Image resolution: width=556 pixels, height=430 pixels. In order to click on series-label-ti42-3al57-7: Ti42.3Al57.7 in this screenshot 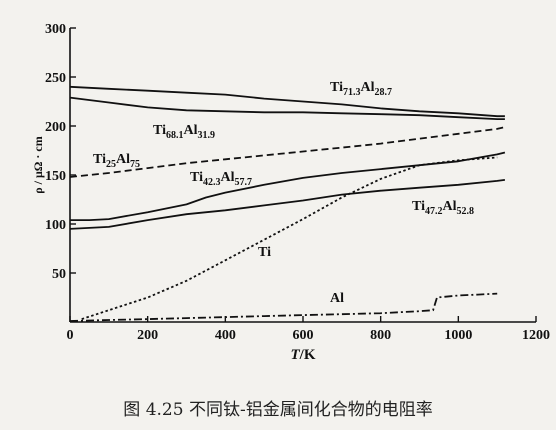, I will do `click(221, 179)`.